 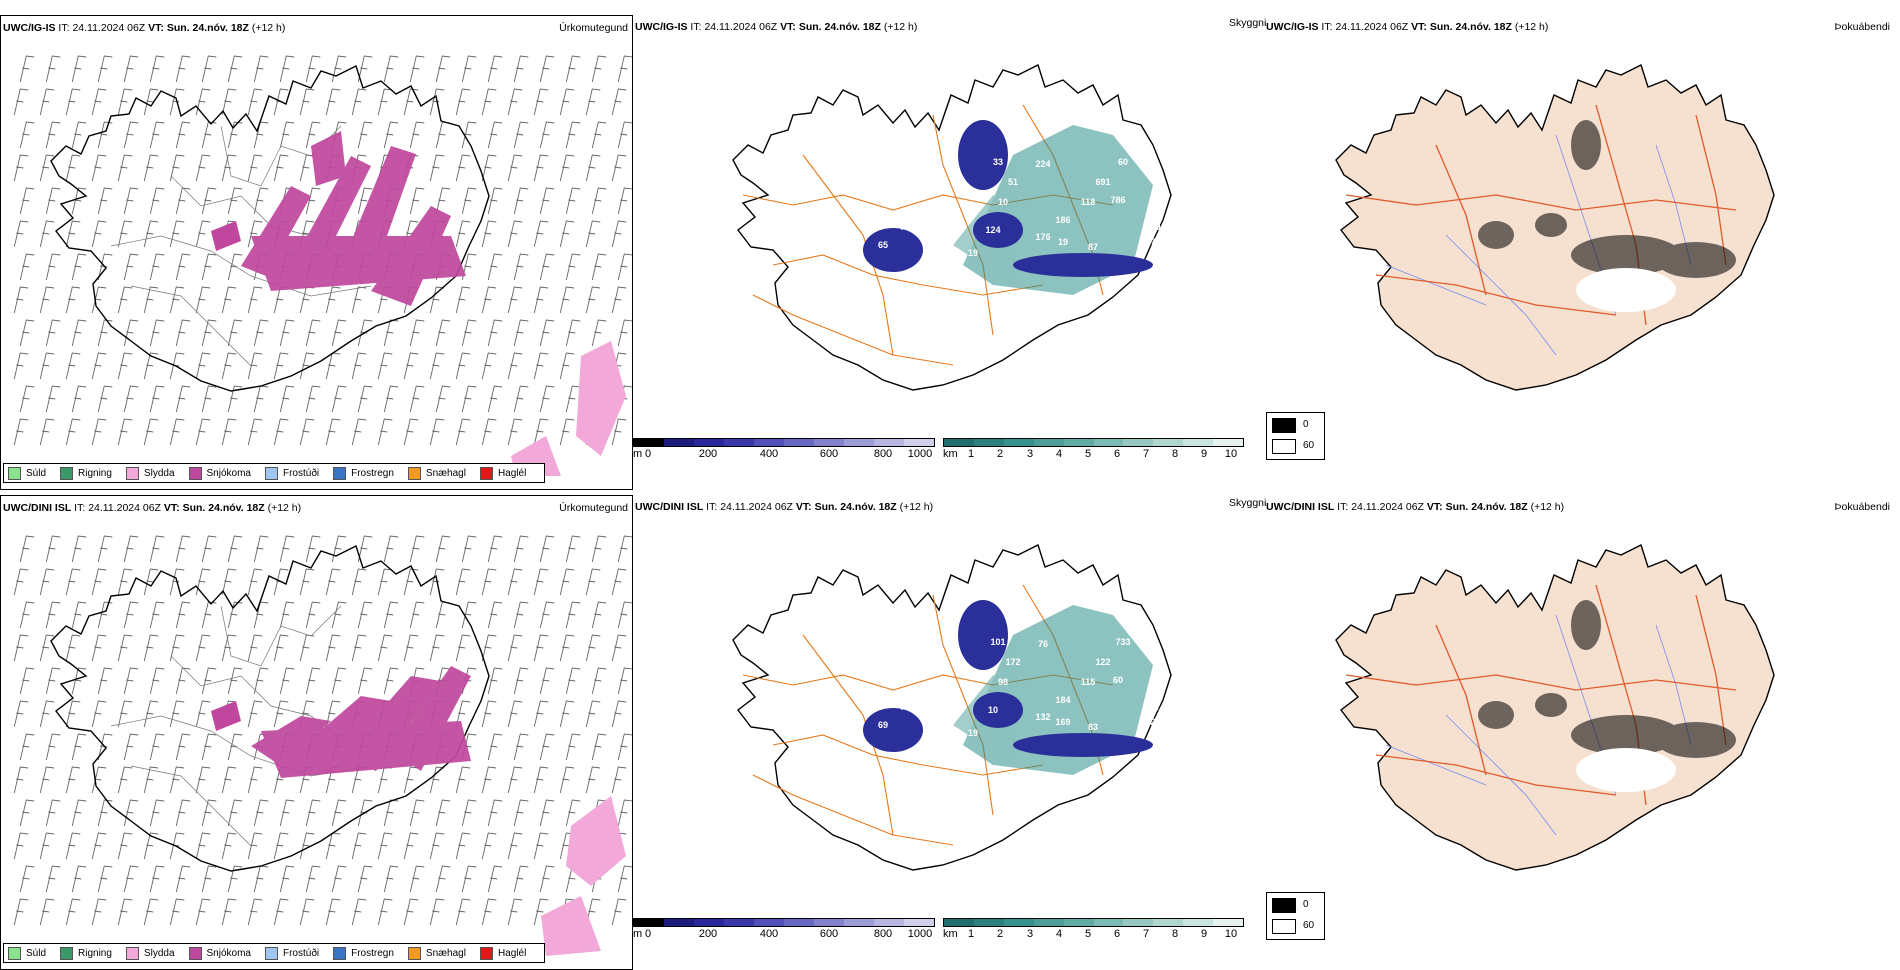 What do you see at coordinates (270, 708) in the screenshot?
I see `iceland-coastline` at bounding box center [270, 708].